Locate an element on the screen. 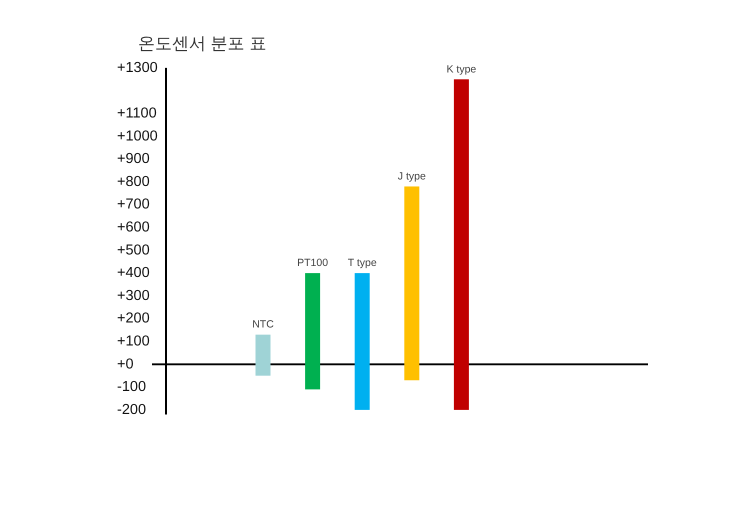 The height and width of the screenshot is (522, 740). y-tick-label: +1300 is located at coordinates (137, 68).